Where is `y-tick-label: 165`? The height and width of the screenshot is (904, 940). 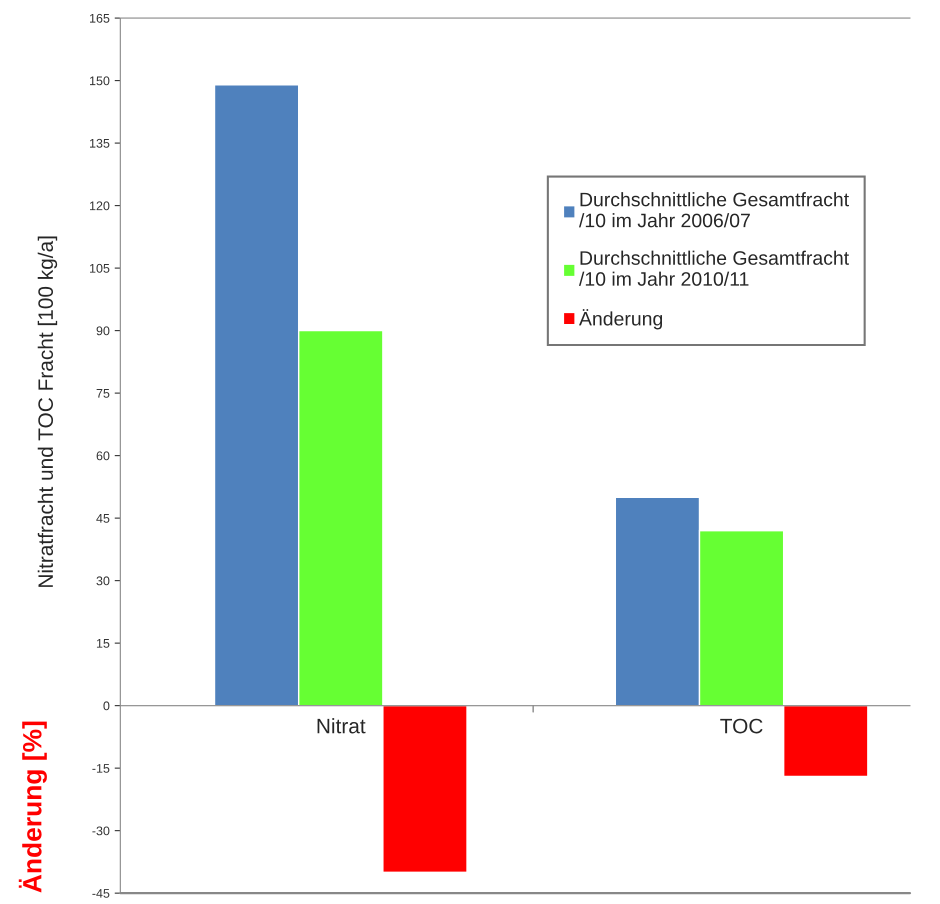 y-tick-label: 165 is located at coordinates (100, 18).